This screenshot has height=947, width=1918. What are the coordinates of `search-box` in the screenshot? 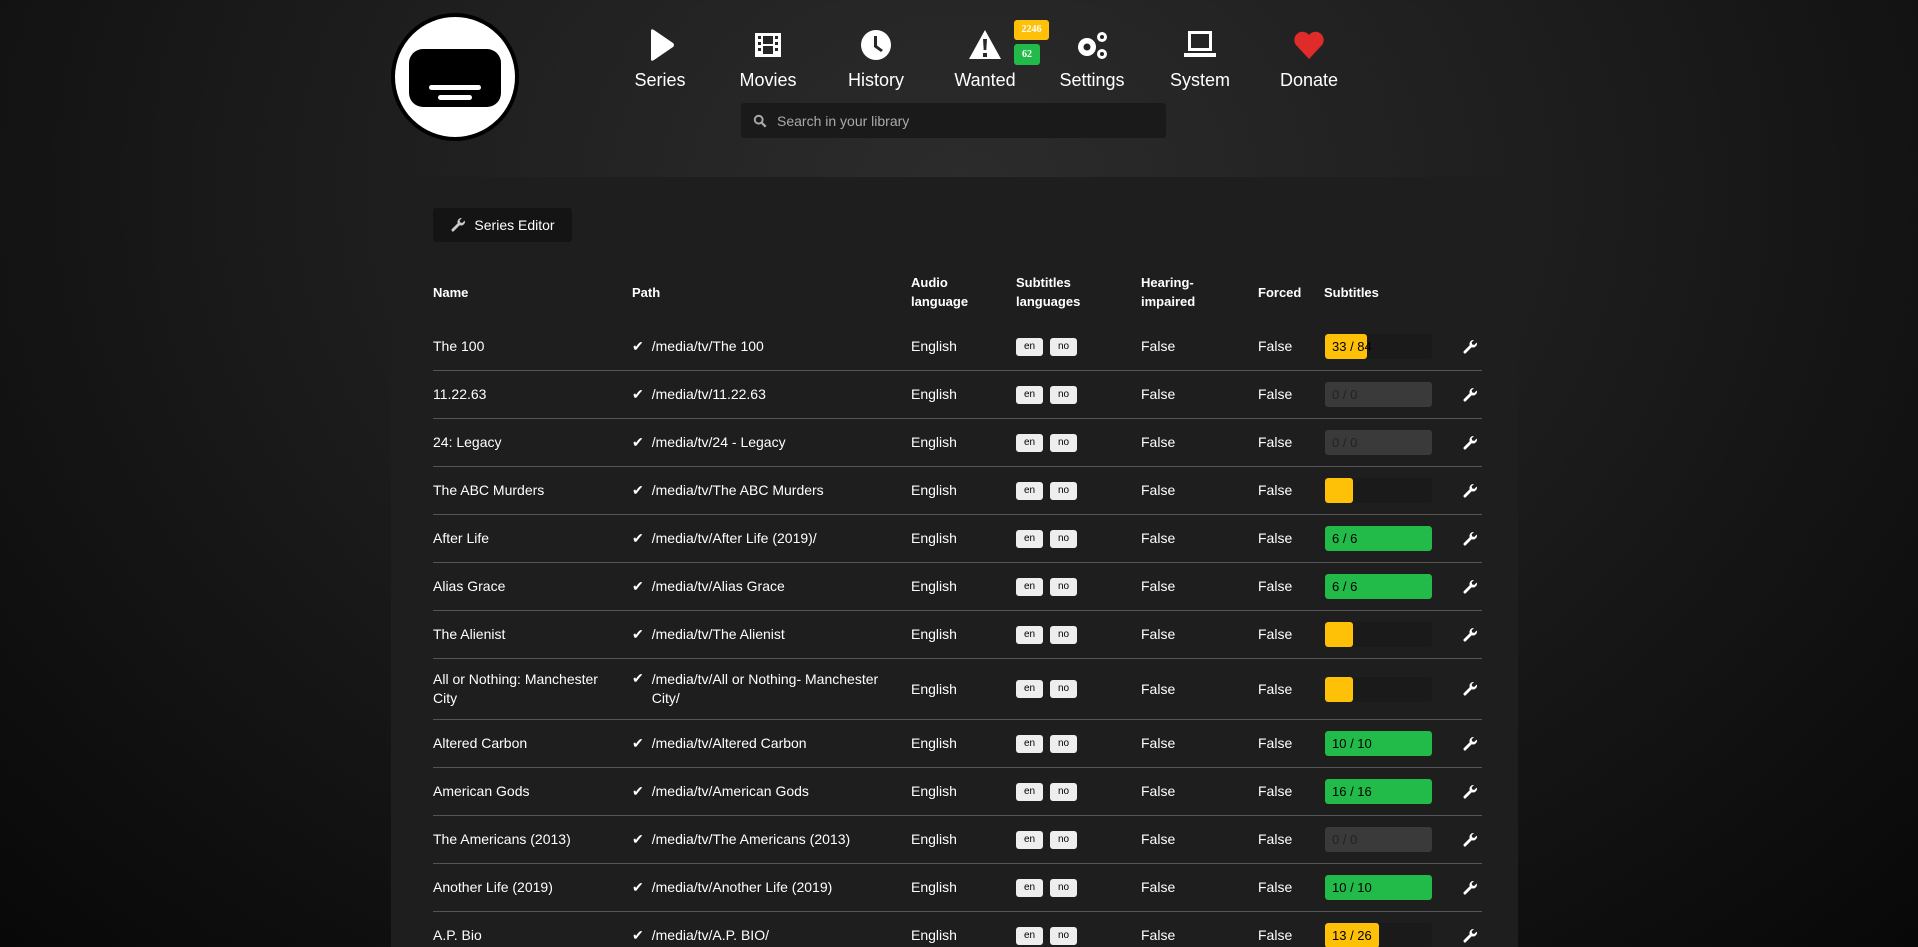 It's located at (953, 120).